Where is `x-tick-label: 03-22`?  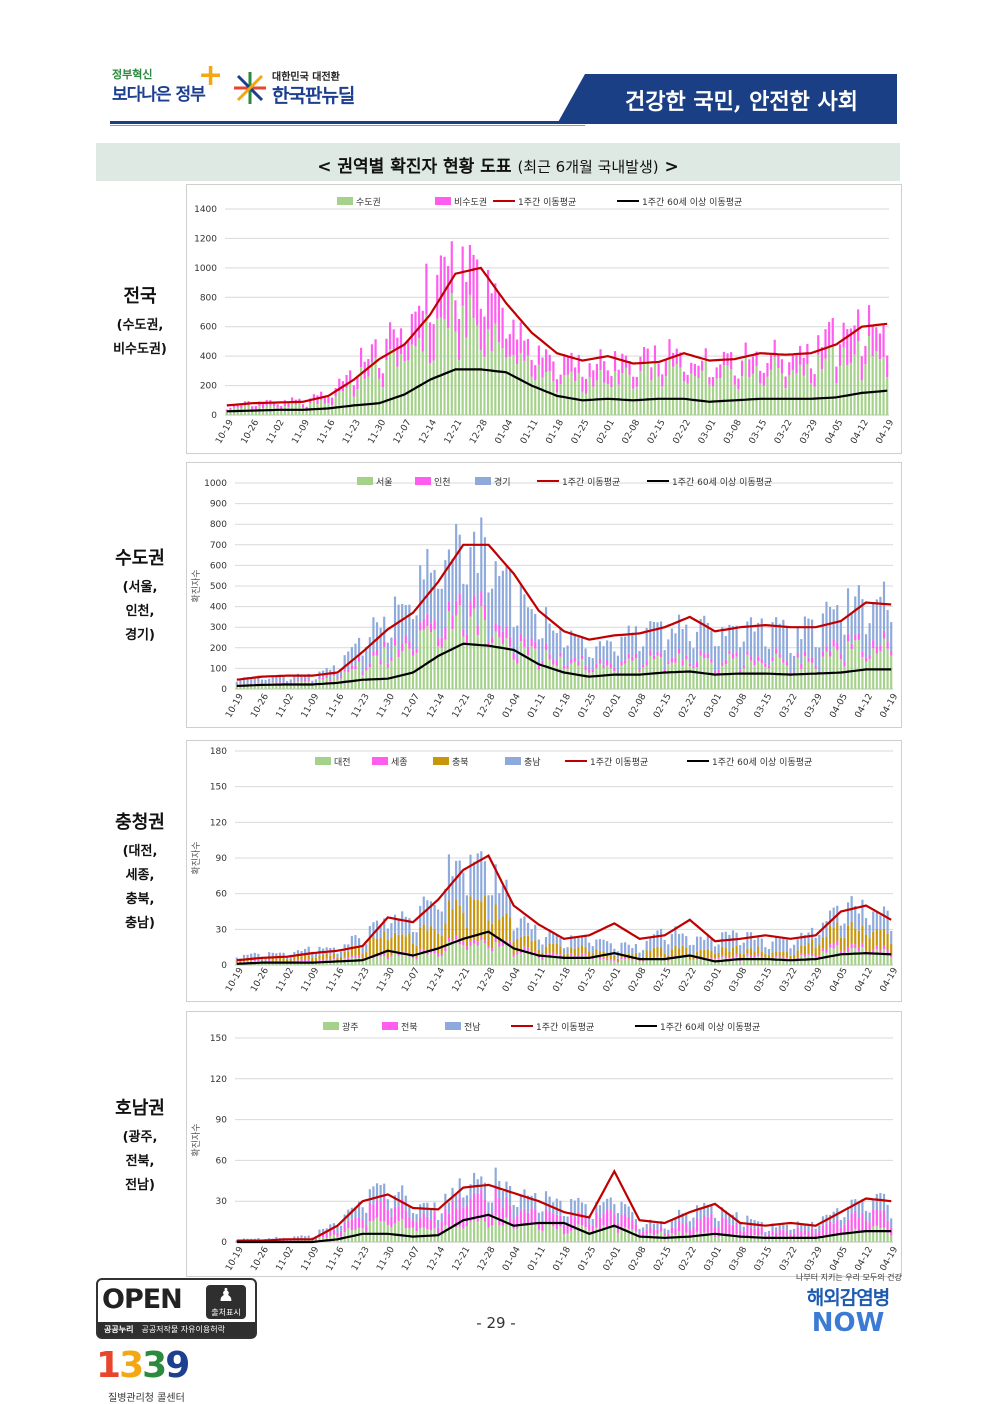
x-tick-label: 03-22 is located at coordinates (789, 706).